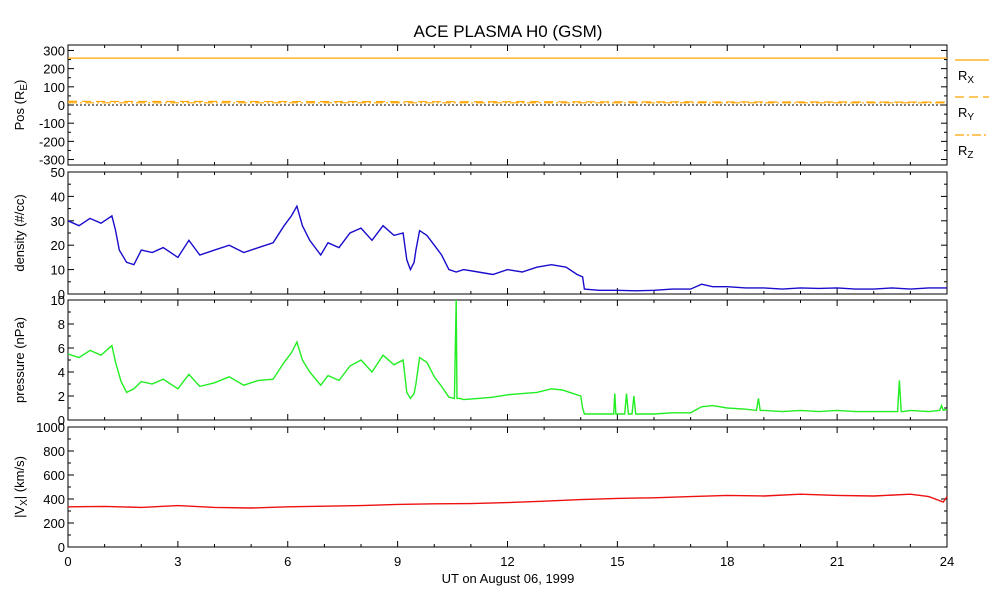 Image resolution: width=993 pixels, height=600 pixels. What do you see at coordinates (970, 117) in the screenshot?
I see `legend-label-sub: Y` at bounding box center [970, 117].